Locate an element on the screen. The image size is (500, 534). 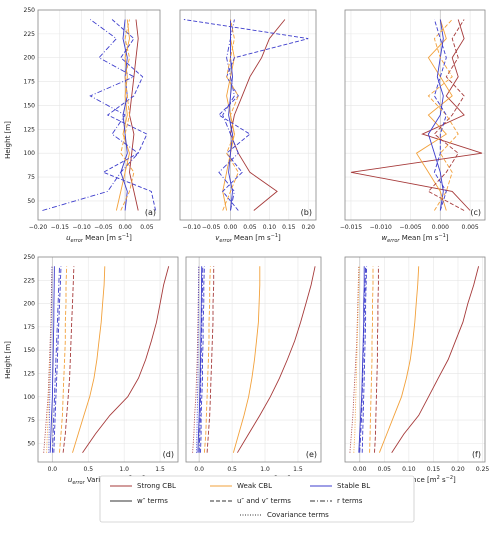
legend-label-cov: Covariance terms is located at coordinates (298, 515).